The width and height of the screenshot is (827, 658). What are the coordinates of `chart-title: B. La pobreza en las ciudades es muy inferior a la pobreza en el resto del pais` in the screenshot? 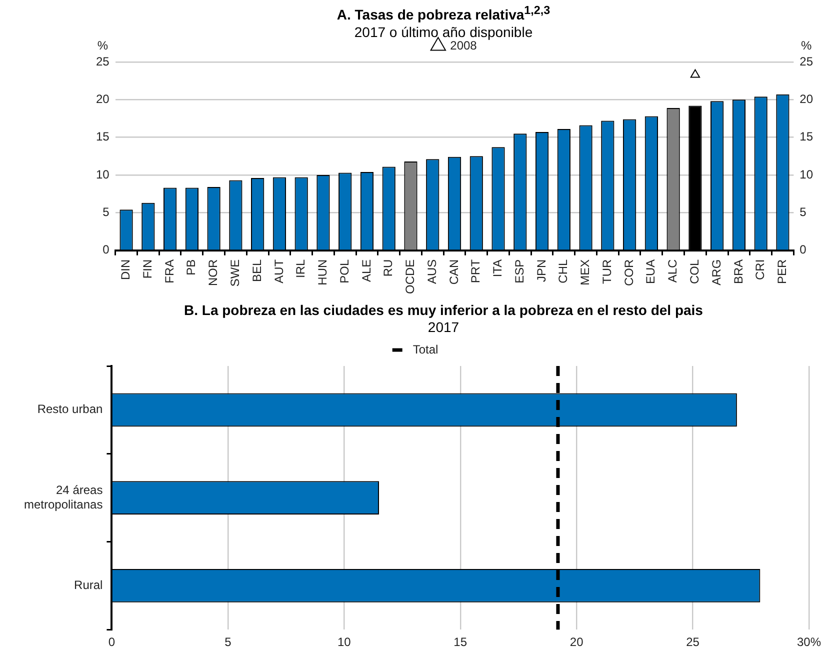 It's located at (443, 310).